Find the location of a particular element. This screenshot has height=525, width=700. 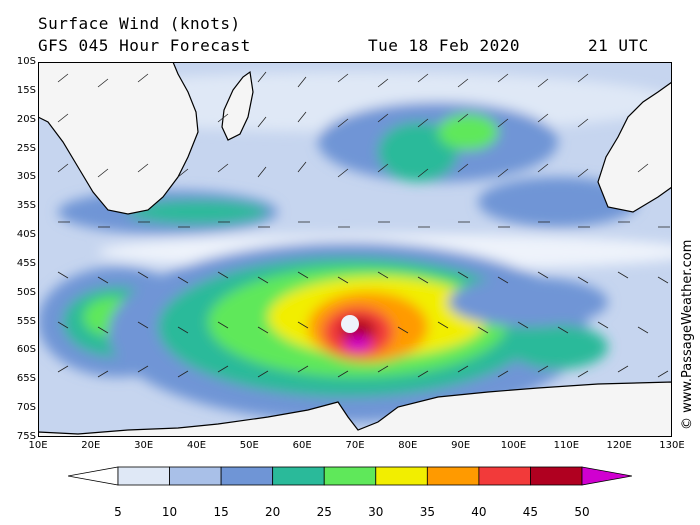

lon-tick: 120E is located at coordinates (619, 445).